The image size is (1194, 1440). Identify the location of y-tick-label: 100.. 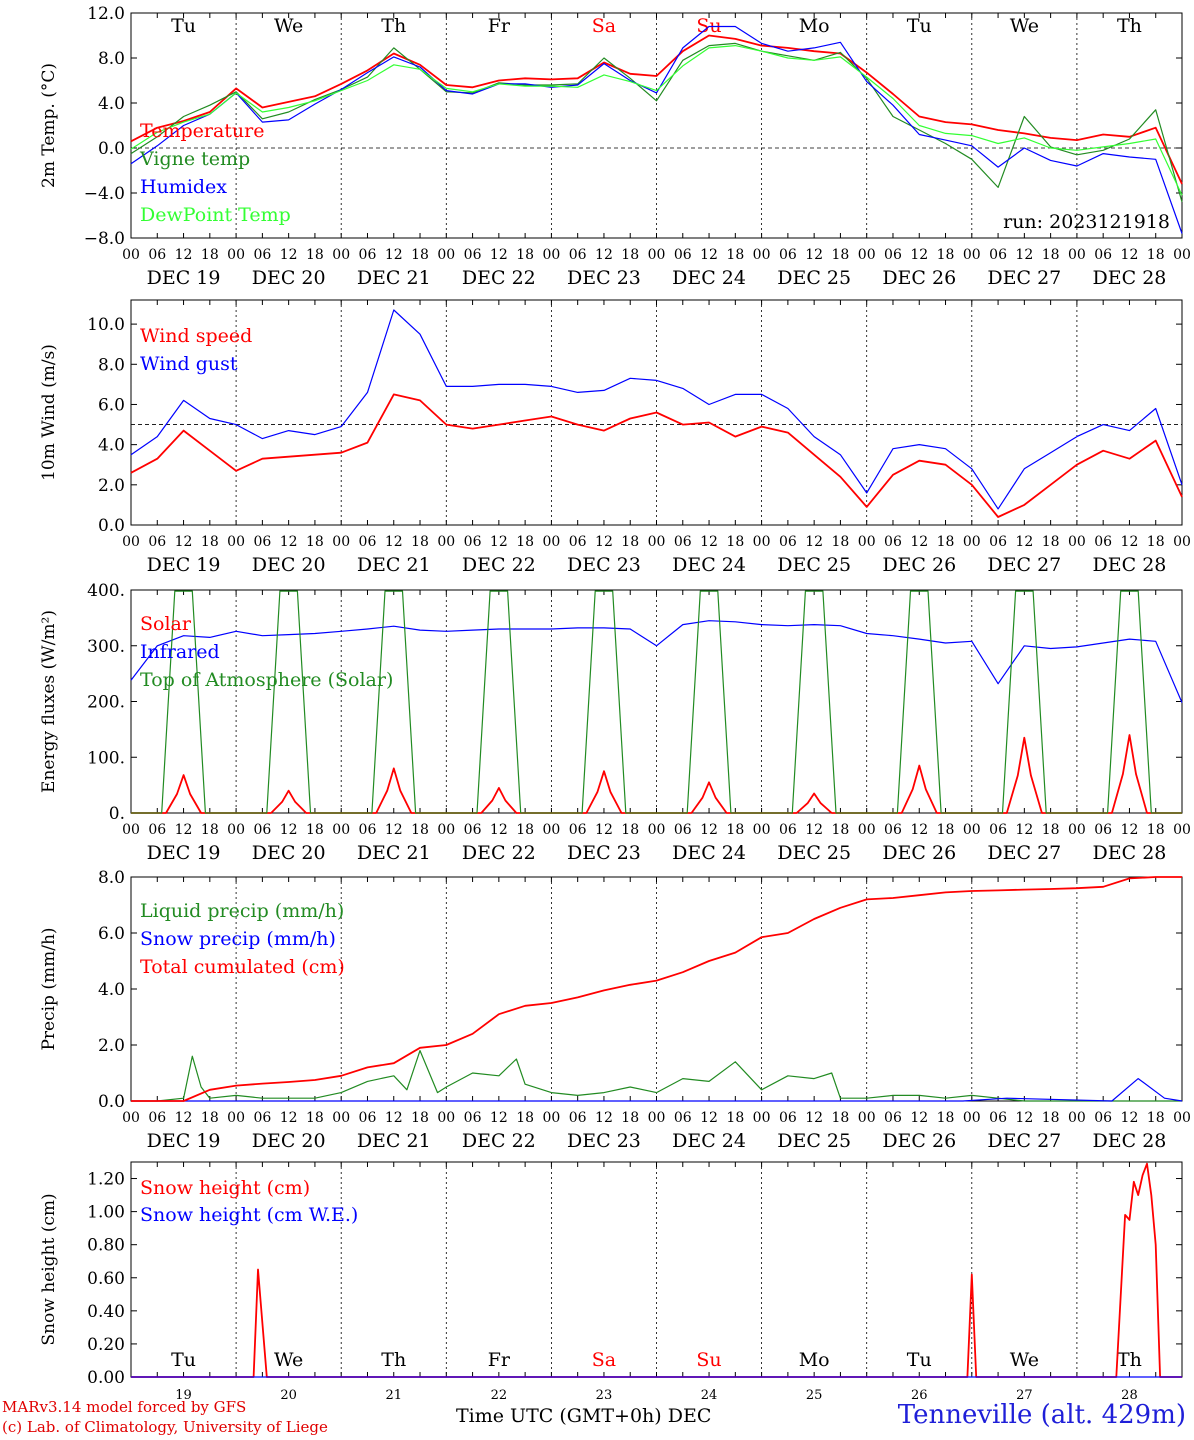
(106, 758).